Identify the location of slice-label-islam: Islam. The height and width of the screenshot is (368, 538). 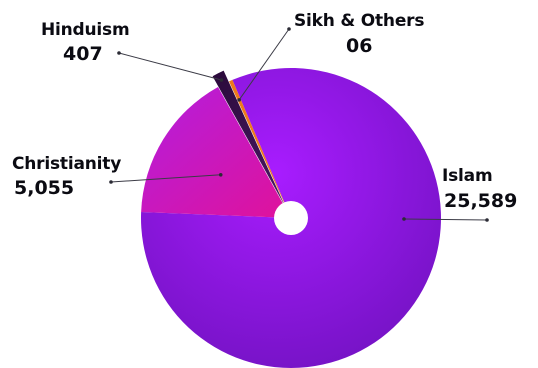
(467, 176).